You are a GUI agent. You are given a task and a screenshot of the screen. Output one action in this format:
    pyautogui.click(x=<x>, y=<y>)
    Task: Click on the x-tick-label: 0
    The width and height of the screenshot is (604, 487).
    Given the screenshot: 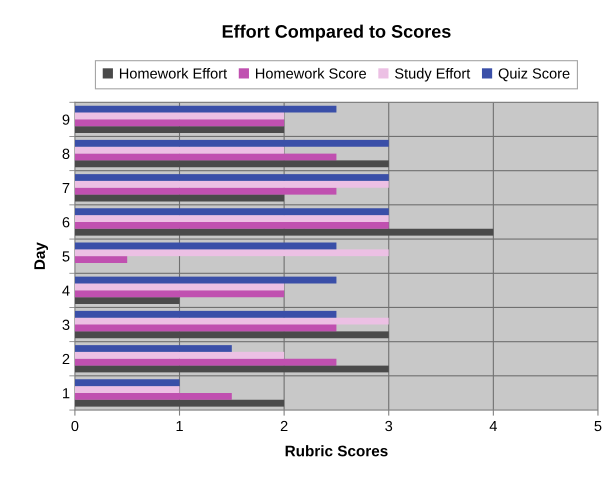 What is the action you would take?
    pyautogui.click(x=74, y=426)
    